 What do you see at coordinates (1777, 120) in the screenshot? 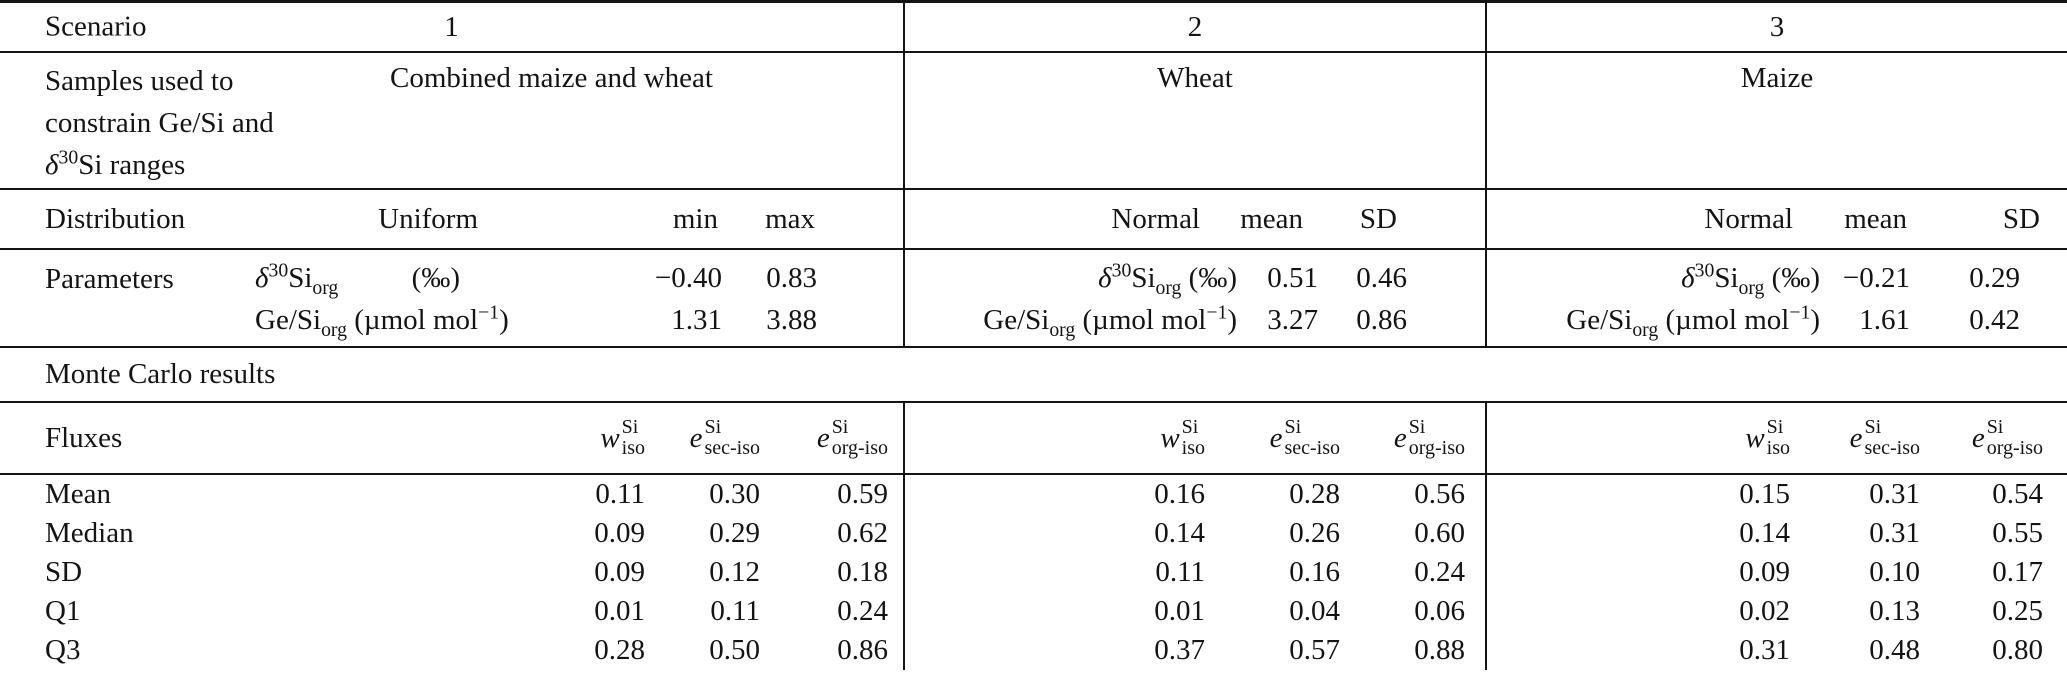
I see `samples-block-3: Maize` at bounding box center [1777, 120].